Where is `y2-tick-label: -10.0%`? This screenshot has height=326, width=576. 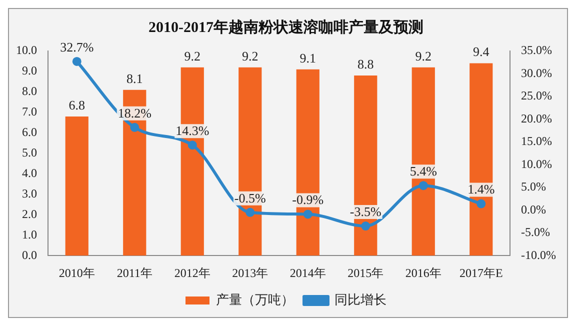 y2-tick-label: -10.0% is located at coordinates (538, 255).